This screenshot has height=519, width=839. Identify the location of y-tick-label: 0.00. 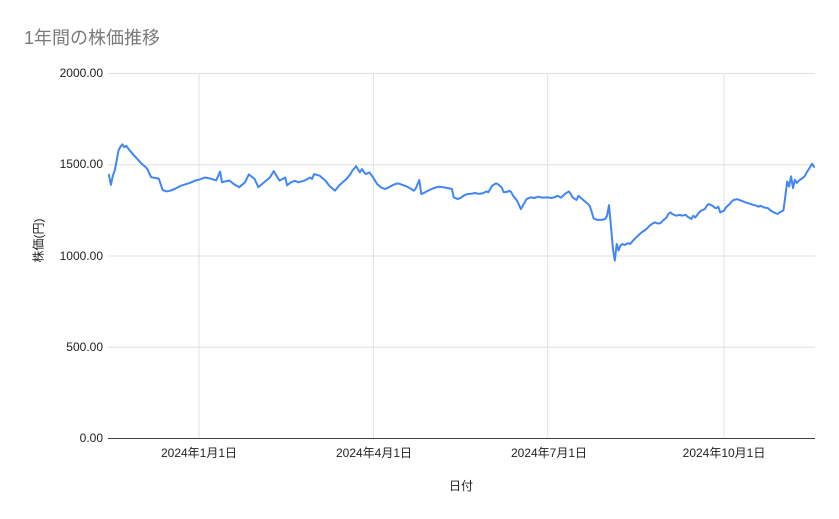
(91, 438).